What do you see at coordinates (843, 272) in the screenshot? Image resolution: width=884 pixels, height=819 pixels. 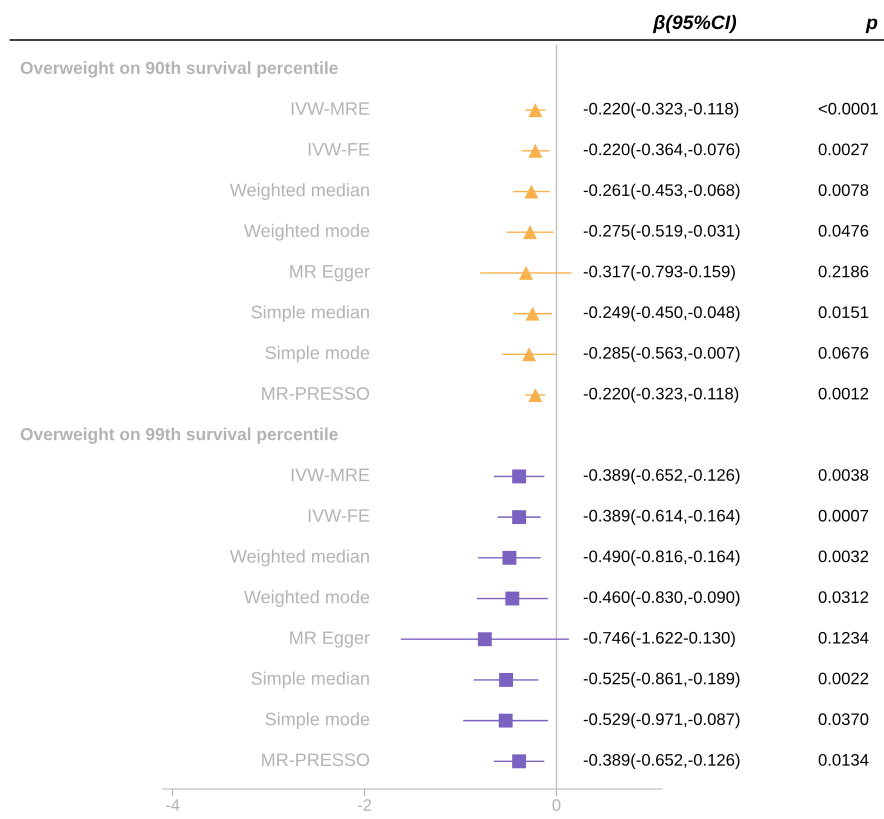 I see `text: 0.2186` at bounding box center [843, 272].